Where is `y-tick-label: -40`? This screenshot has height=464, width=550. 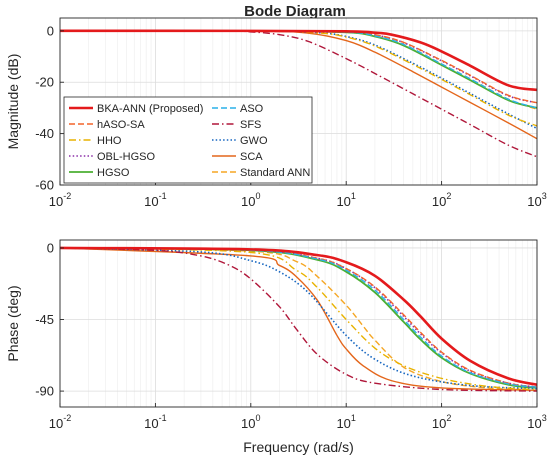 y-tick-label: -40 is located at coordinates (44, 133).